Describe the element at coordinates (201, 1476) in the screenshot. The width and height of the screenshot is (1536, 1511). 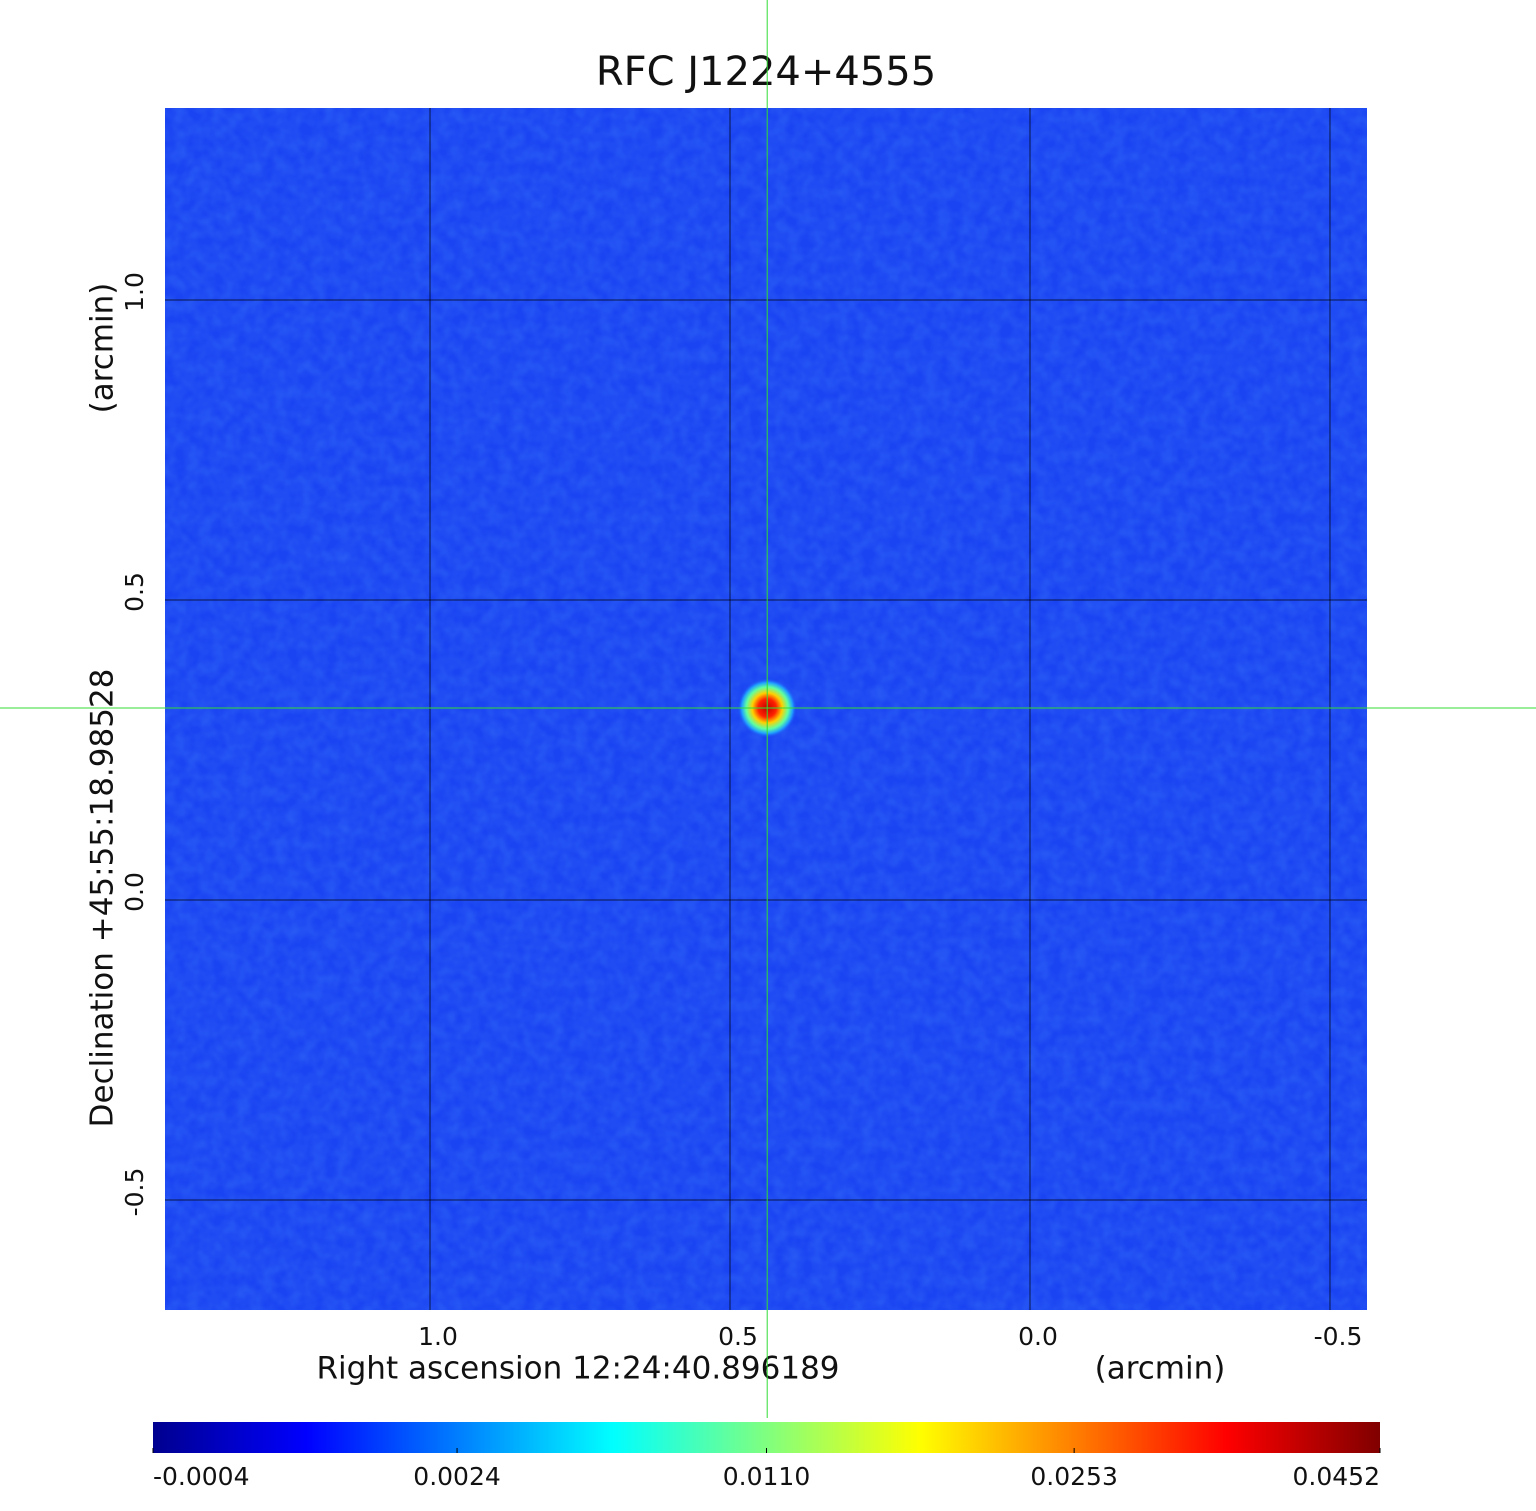
I see `colorbar-tick-label: -0.0004` at that location.